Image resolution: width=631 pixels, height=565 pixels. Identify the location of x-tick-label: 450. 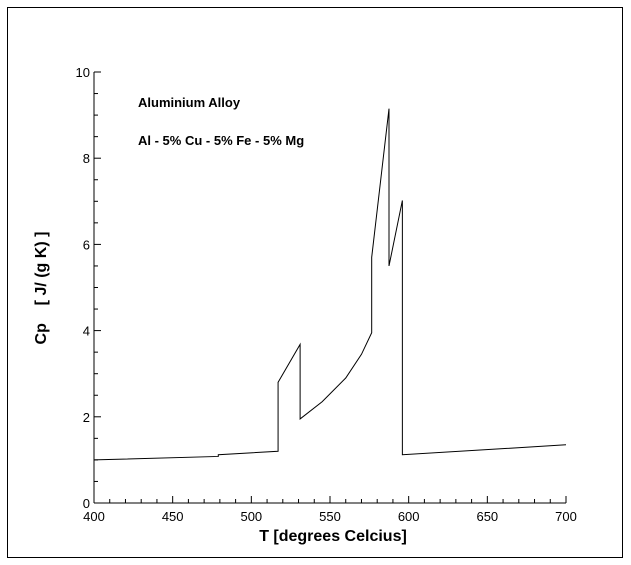
(173, 516).